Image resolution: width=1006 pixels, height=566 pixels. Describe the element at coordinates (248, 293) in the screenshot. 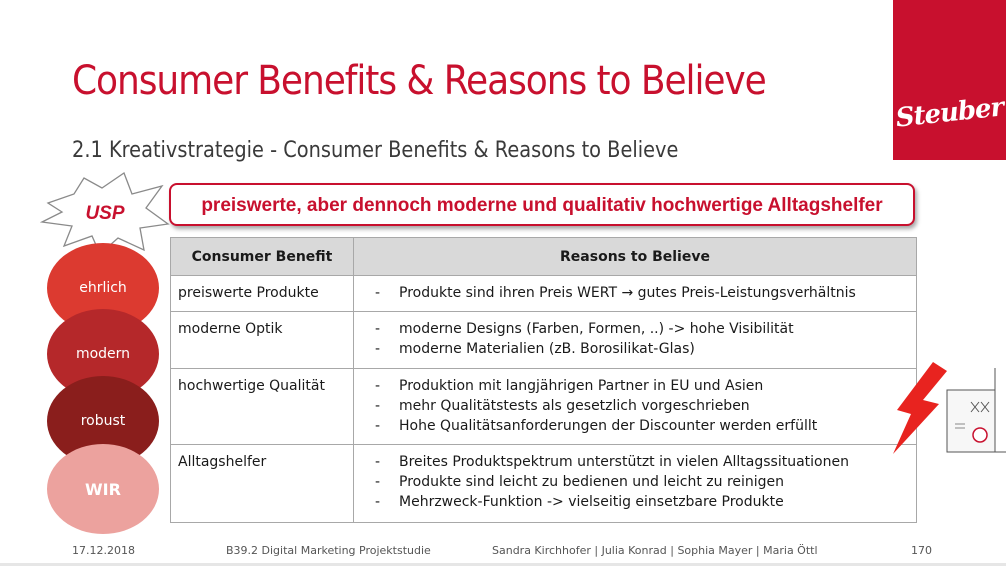

I see `benefit-text: preiswerte Produkte` at that location.